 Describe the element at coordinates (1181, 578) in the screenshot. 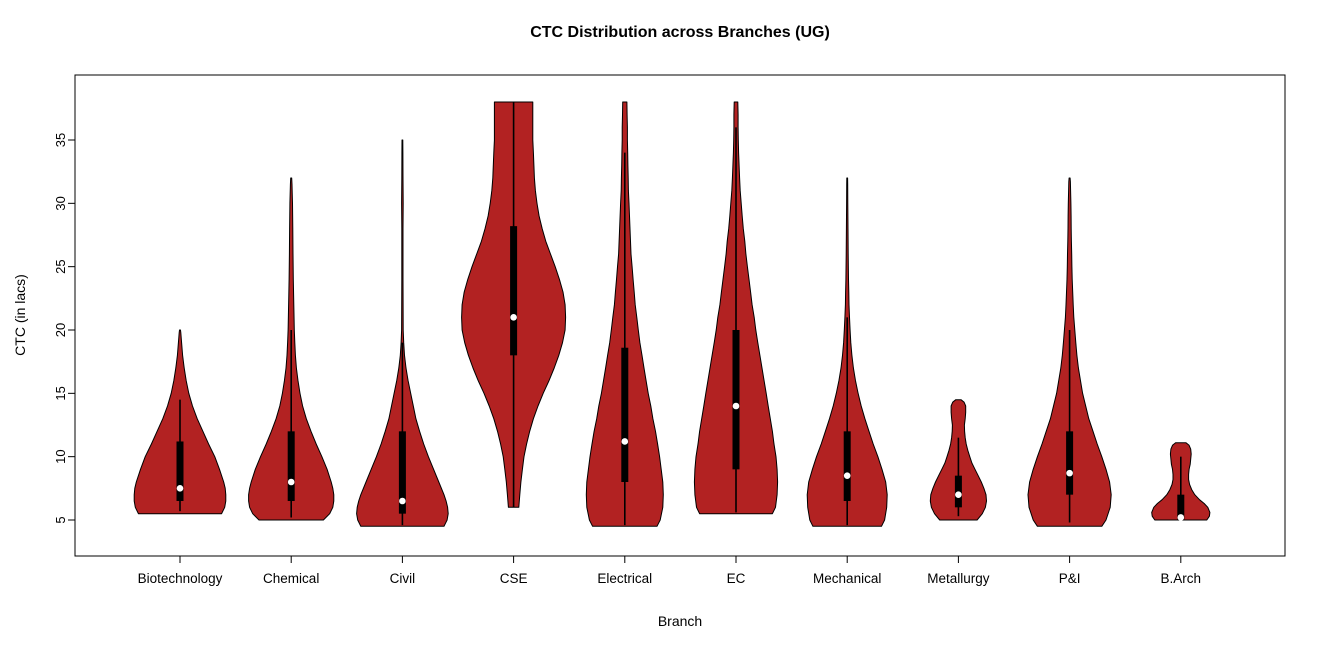

I see `x-tick-label: B.Arch` at that location.